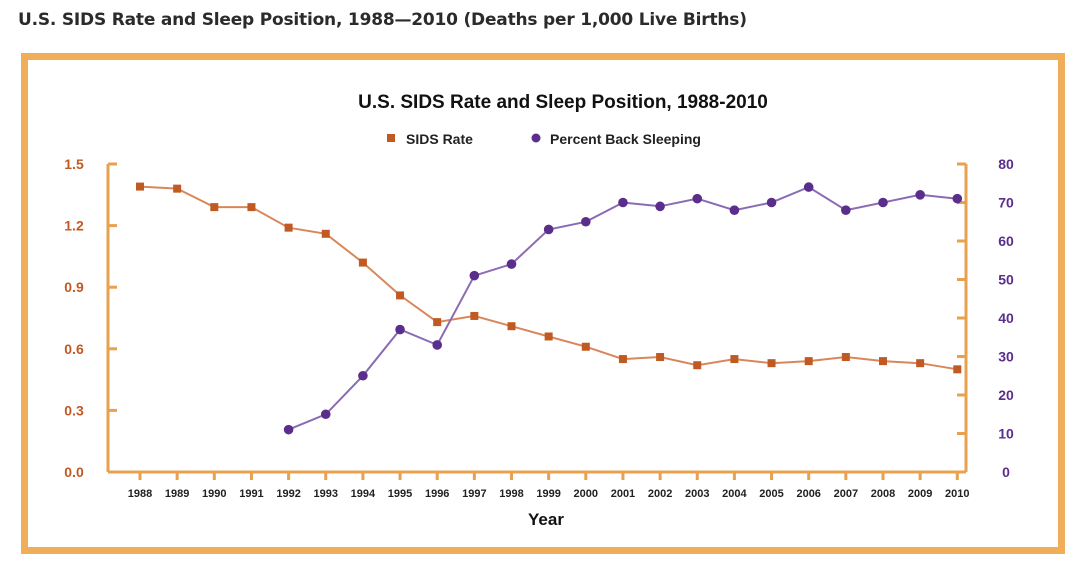  What do you see at coordinates (1006, 241) in the screenshot?
I see `right-tick-label: 60` at bounding box center [1006, 241].